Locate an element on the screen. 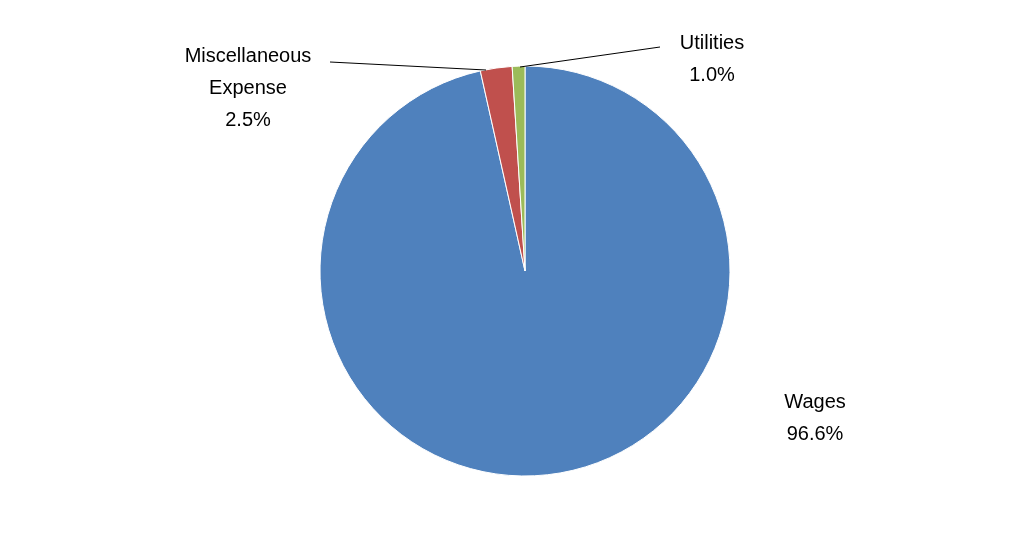 The width and height of the screenshot is (1024, 535). data-label: 1.0% is located at coordinates (712, 74).